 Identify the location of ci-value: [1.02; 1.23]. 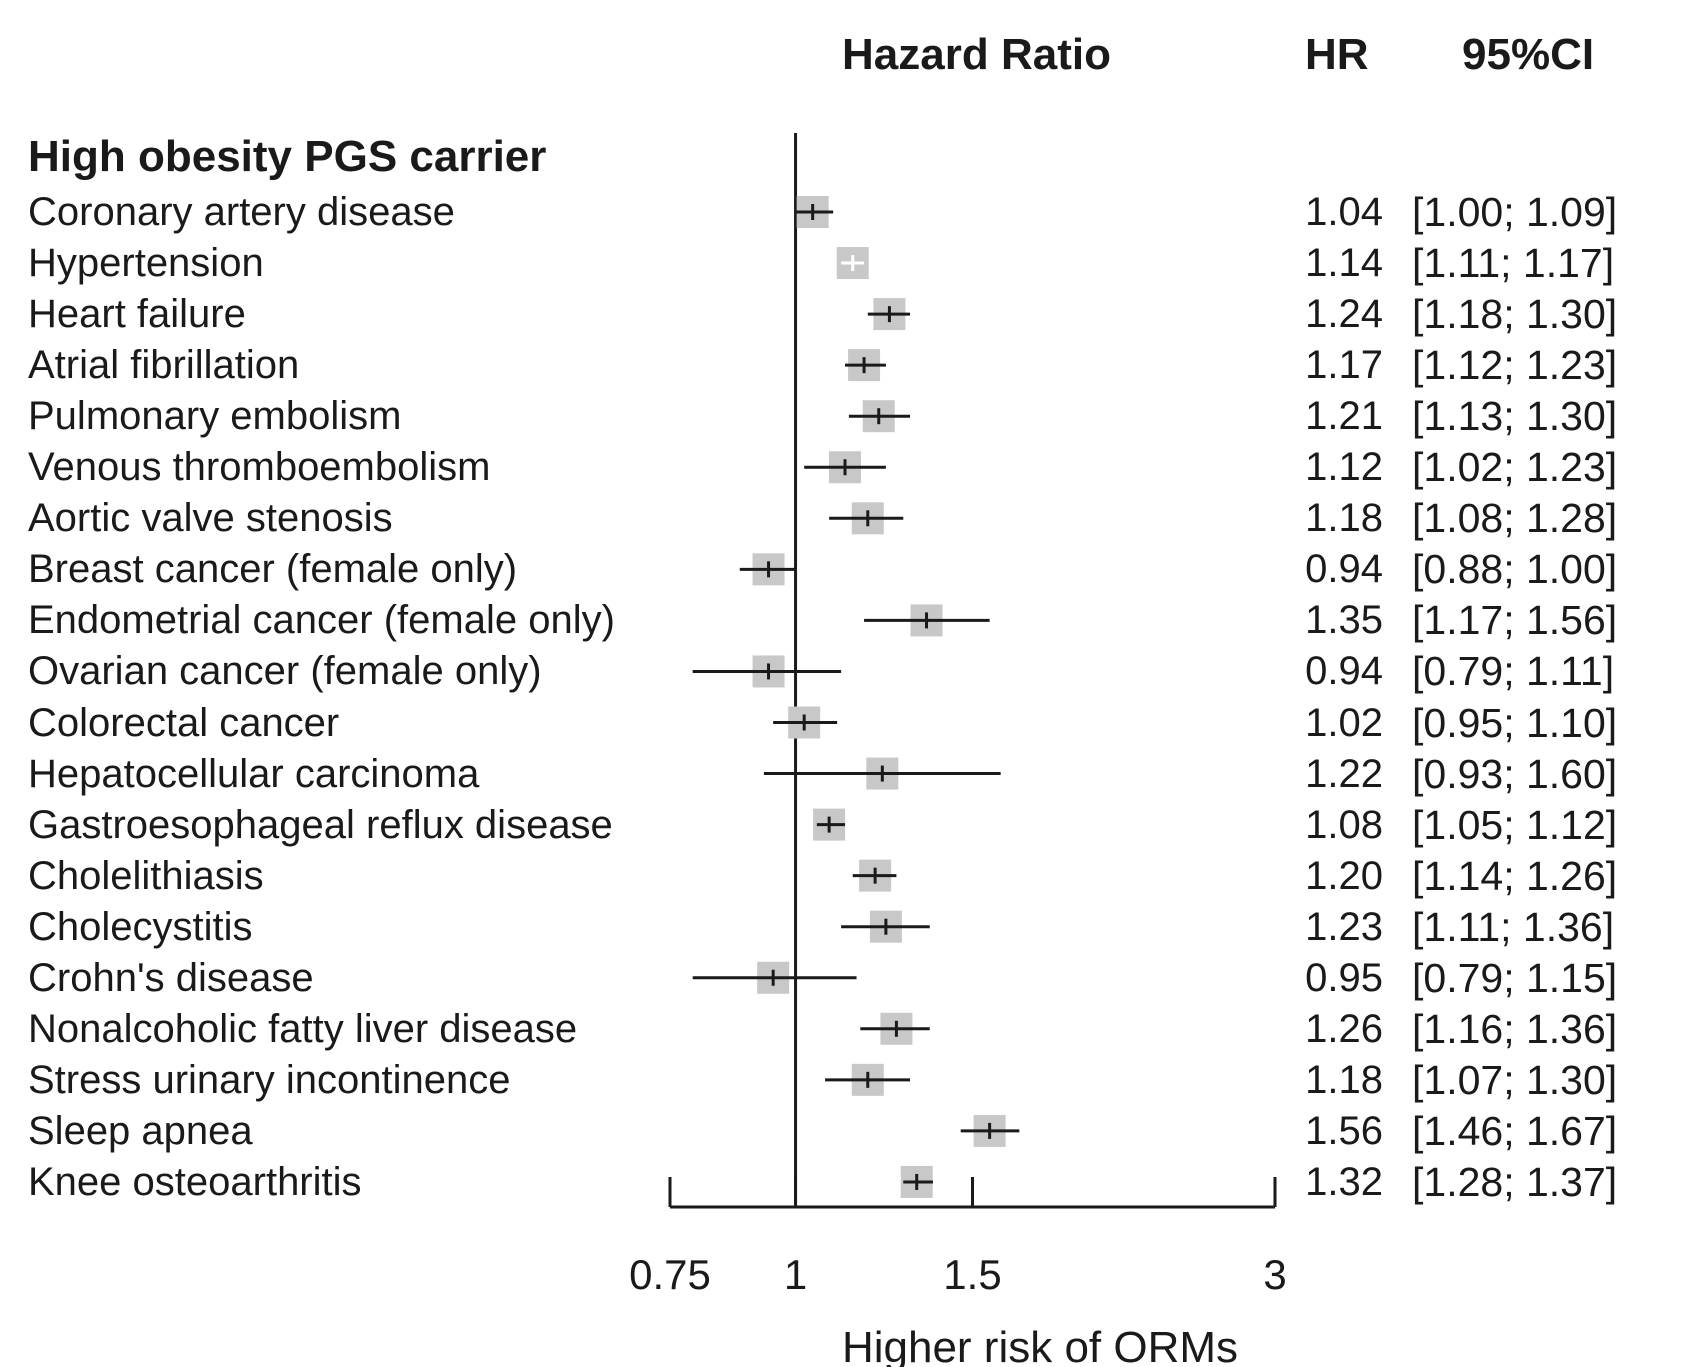
(1515, 467).